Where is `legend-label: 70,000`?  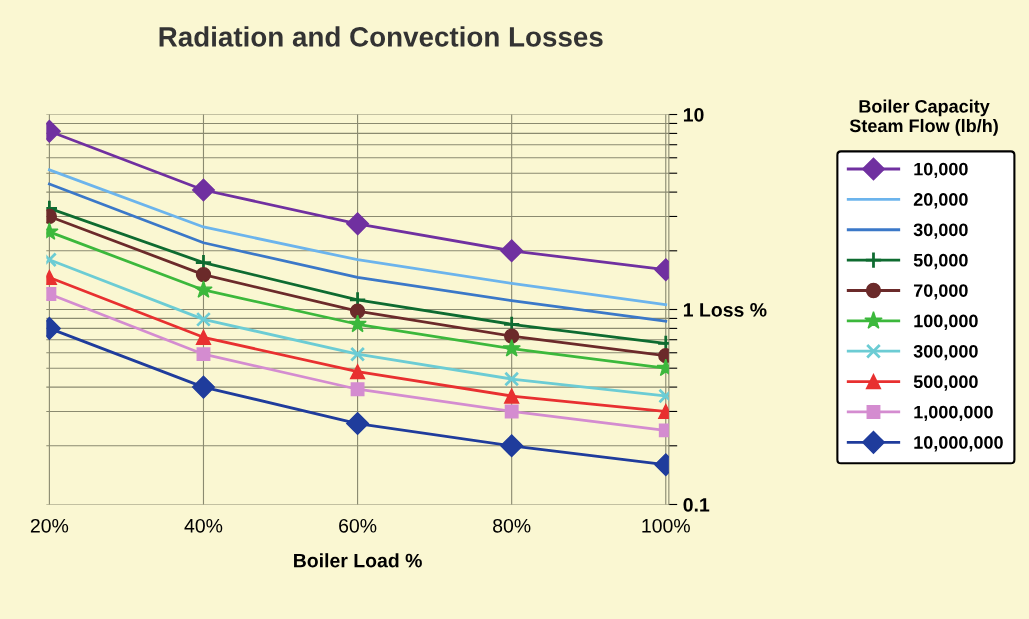 legend-label: 70,000 is located at coordinates (940, 292).